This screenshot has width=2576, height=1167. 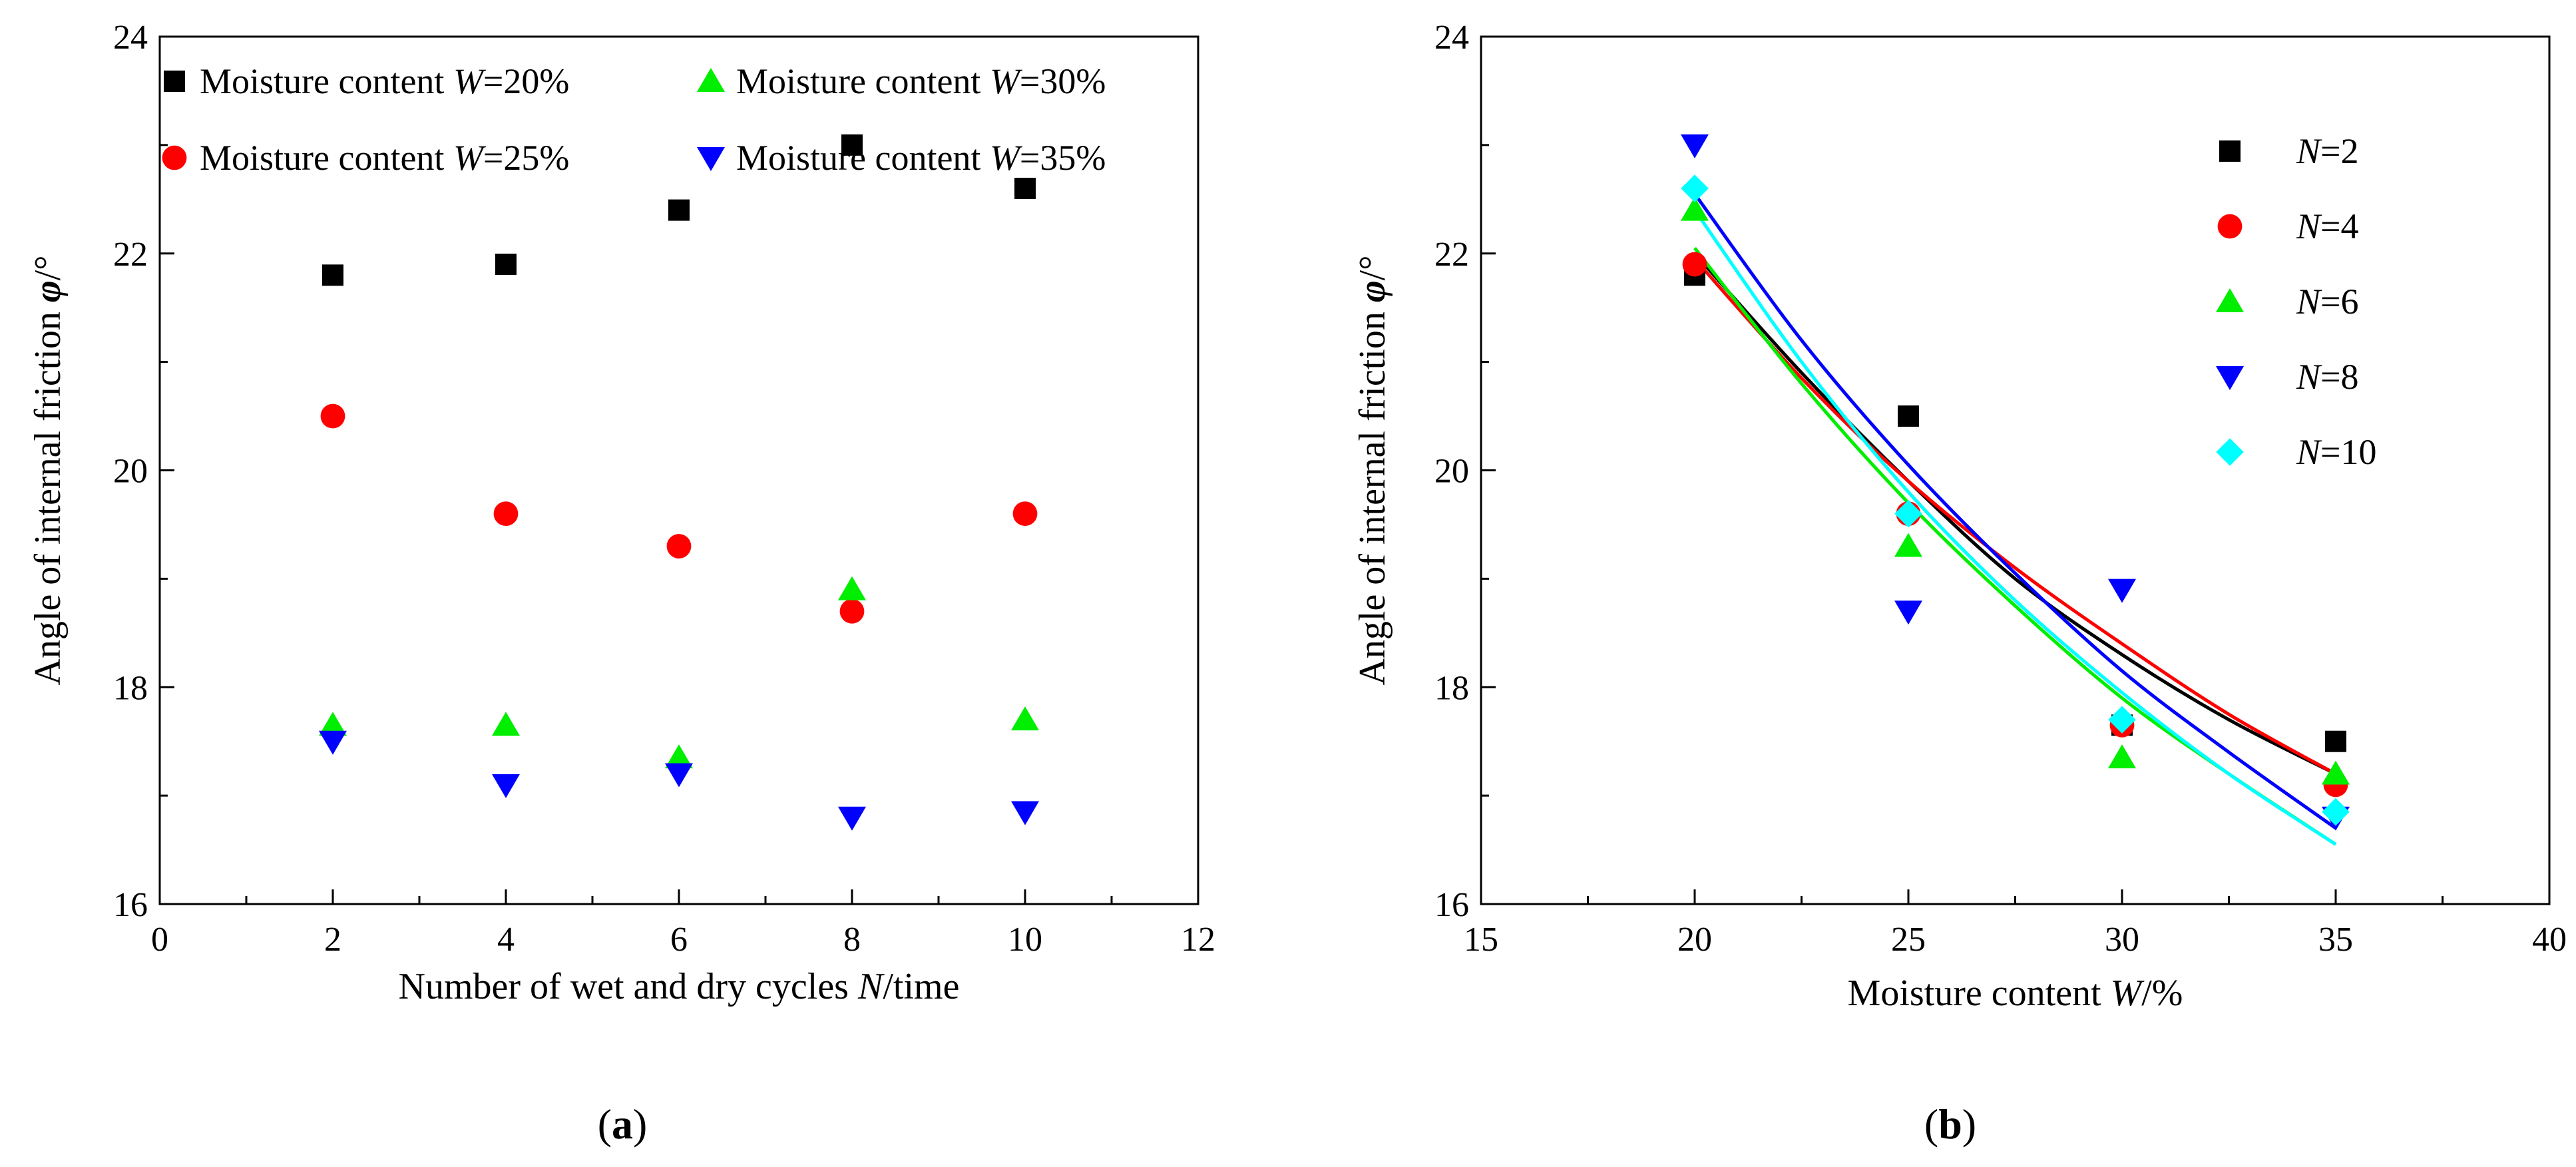 I want to click on x-tick-label: 25, so click(x=1908, y=940).